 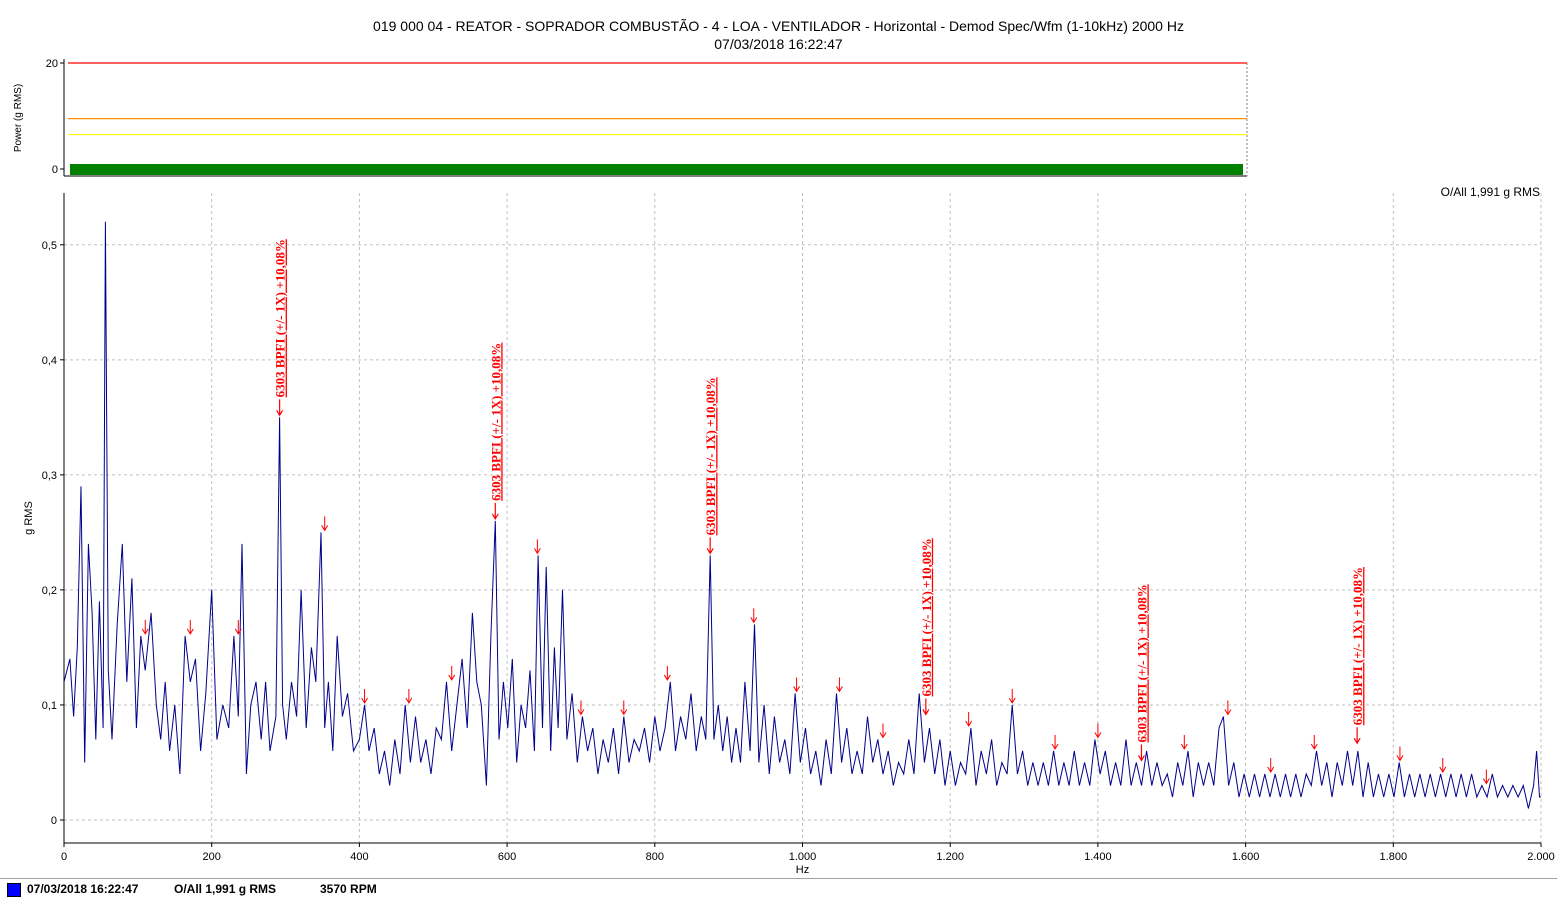 What do you see at coordinates (64, 857) in the screenshot?
I see `x-tick-label: 0` at bounding box center [64, 857].